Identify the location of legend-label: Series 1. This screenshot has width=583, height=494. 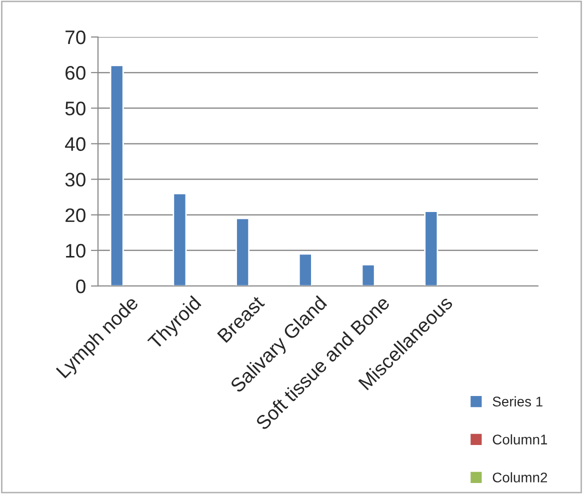
(517, 401).